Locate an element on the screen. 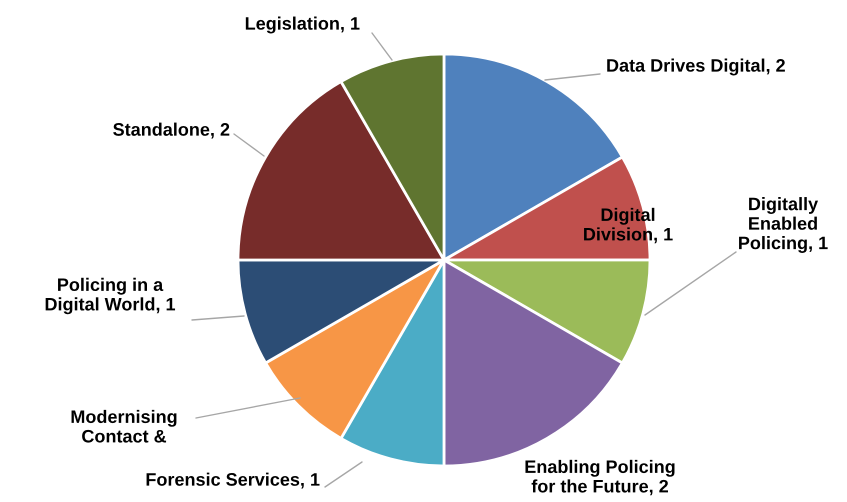 This screenshot has width=847, height=502. slice-label: Legislation, 1 is located at coordinates (303, 25).